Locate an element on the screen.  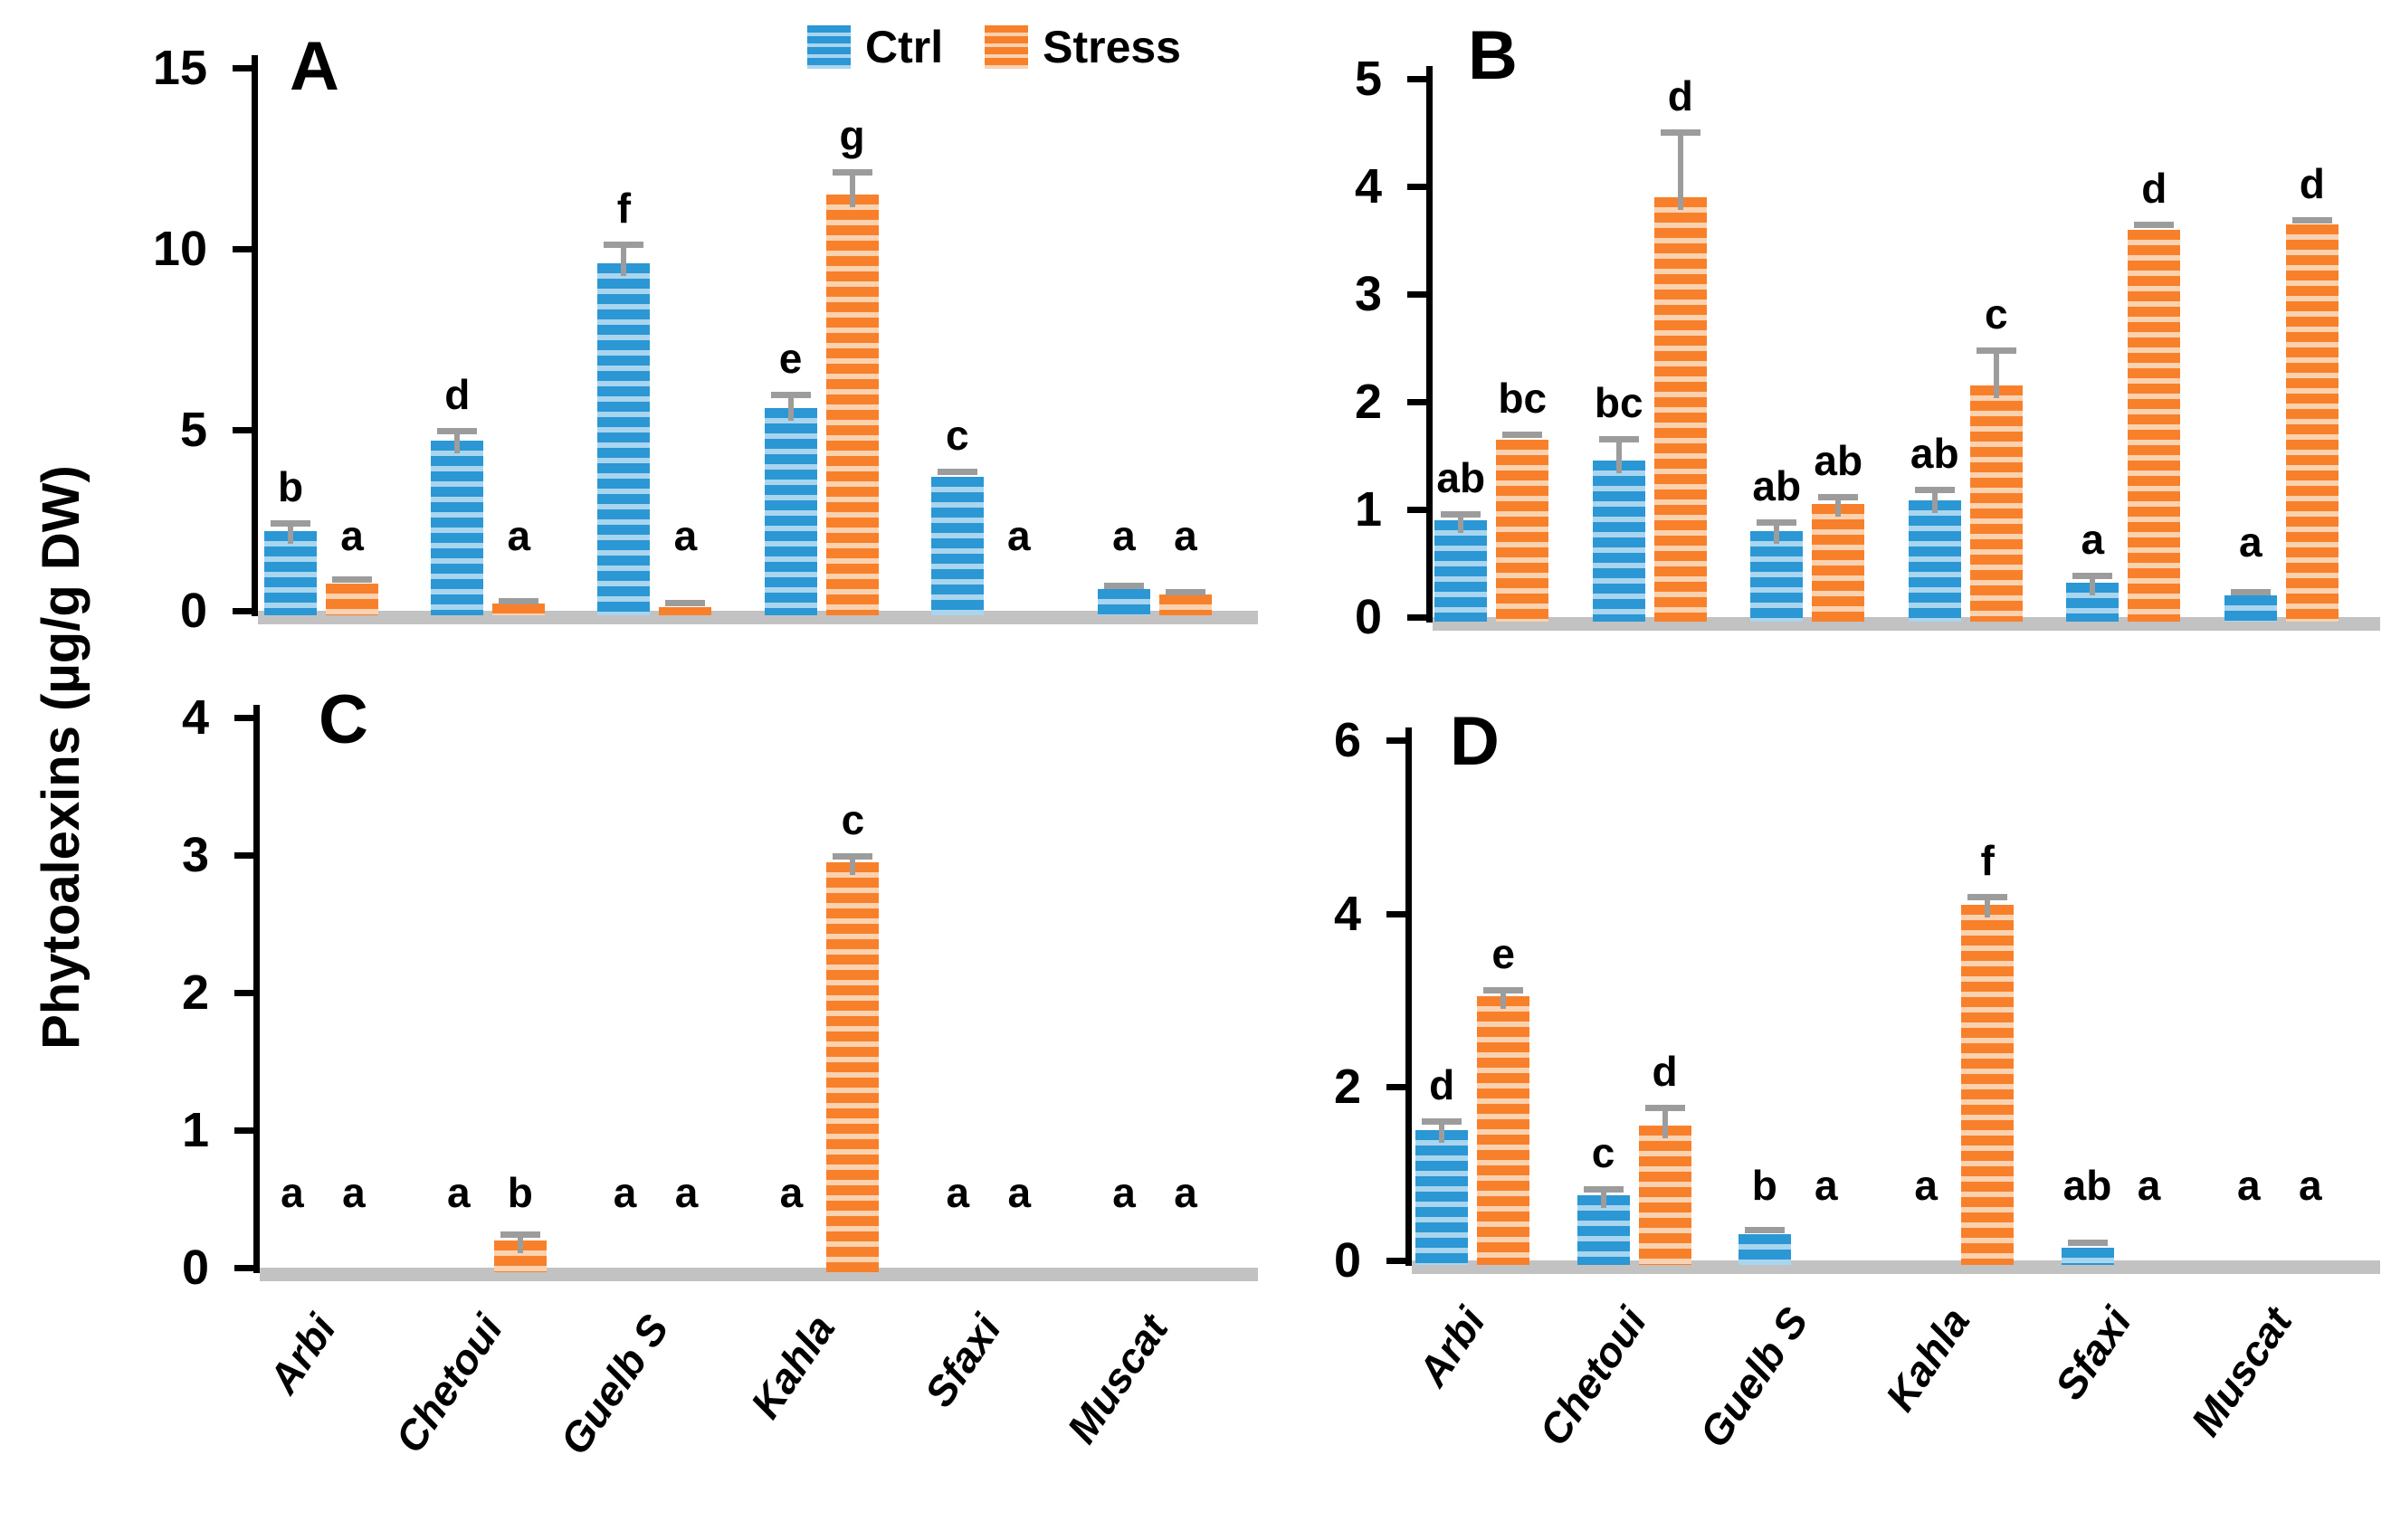
y-tick-label-b-2: 2 is located at coordinates (1368, 402).